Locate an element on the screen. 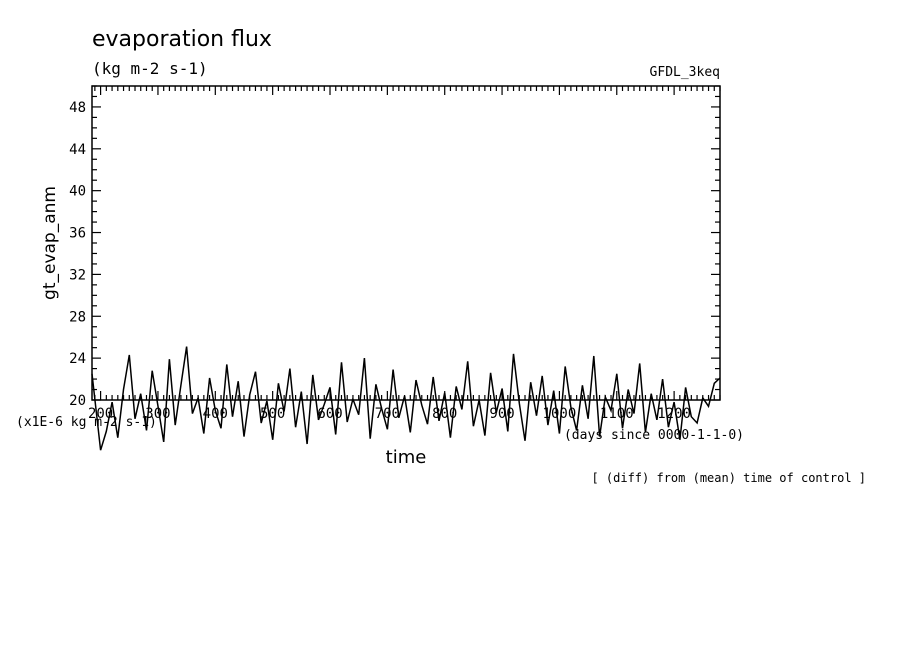 The image size is (904, 654). y-tick-label: 36 is located at coordinates (77, 234).